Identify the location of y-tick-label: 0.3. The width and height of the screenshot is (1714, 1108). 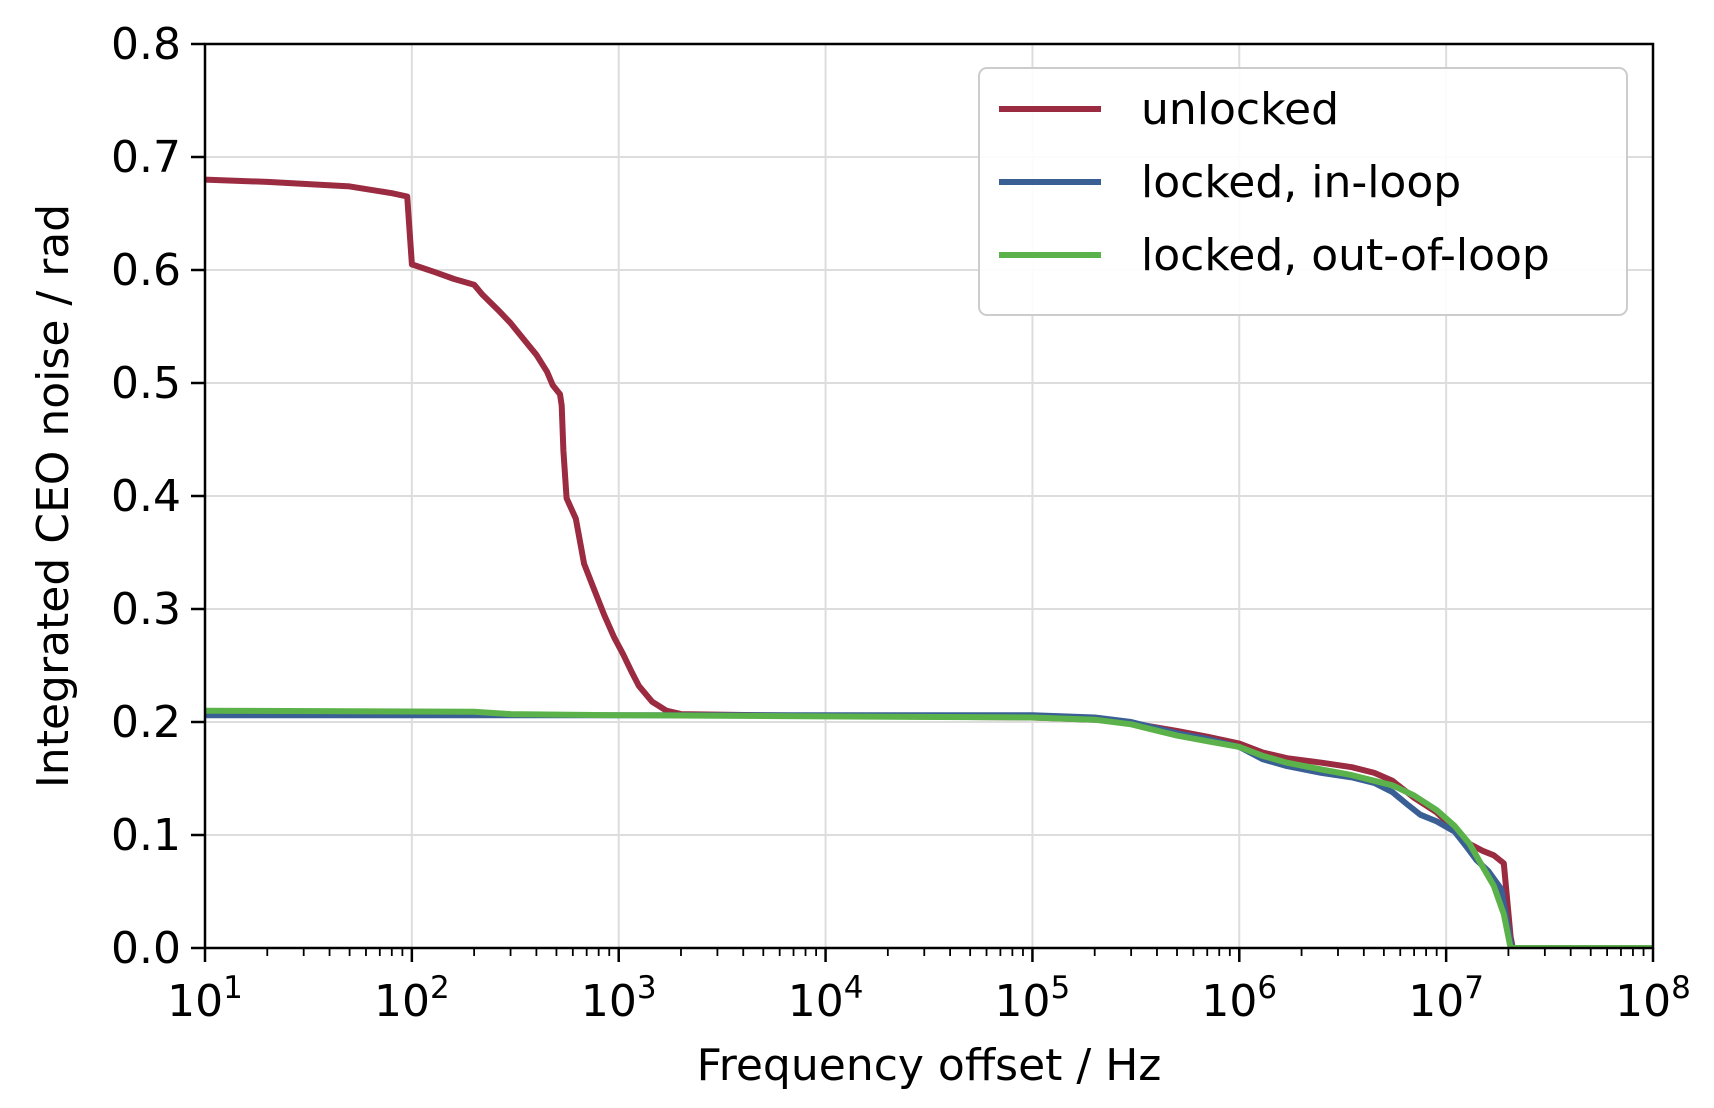
(146, 609).